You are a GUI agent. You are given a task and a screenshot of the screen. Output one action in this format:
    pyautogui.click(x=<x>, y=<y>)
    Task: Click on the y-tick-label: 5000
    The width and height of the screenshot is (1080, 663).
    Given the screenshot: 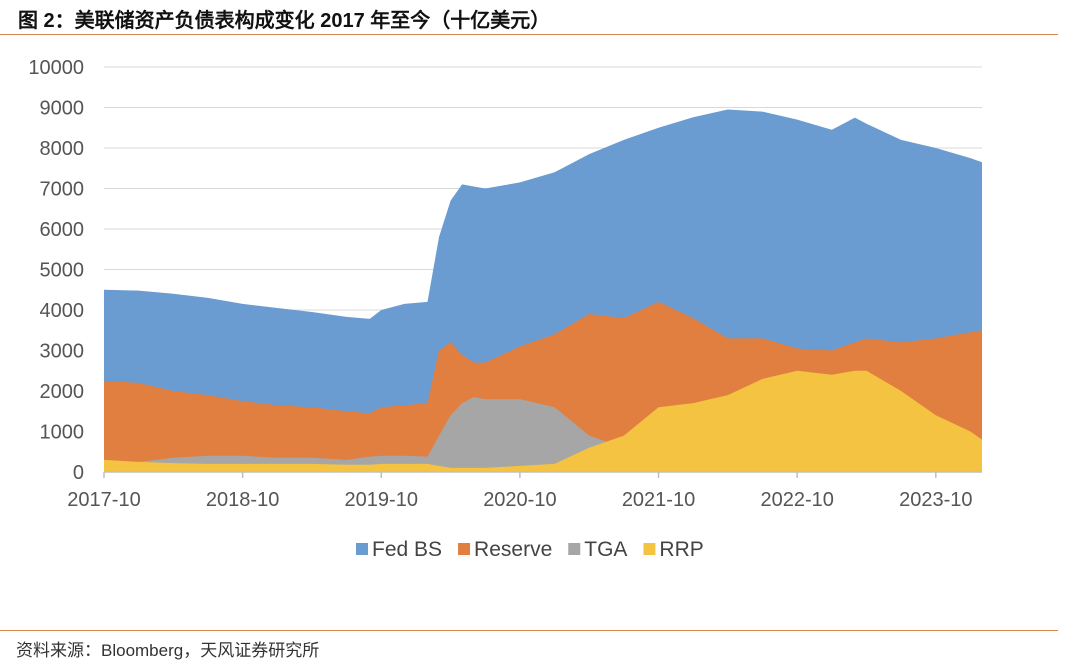 What is the action you would take?
    pyautogui.click(x=62, y=271)
    